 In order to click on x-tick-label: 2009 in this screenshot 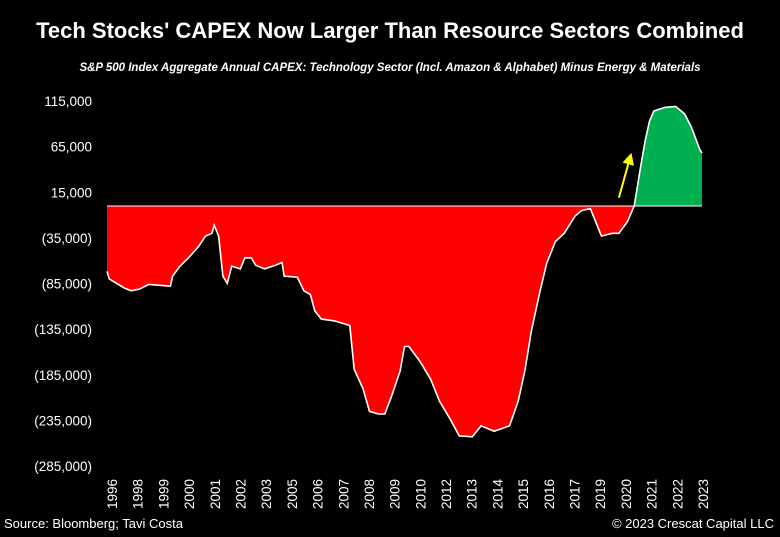, I will do `click(395, 494)`.